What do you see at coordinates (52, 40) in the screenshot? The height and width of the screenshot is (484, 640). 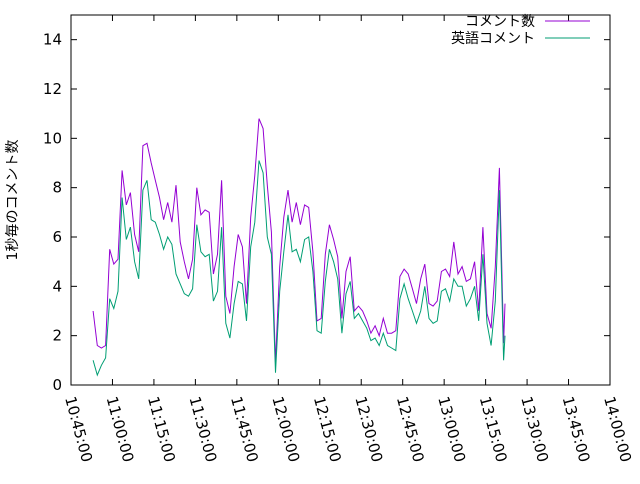 I see `y-tick-label: 14` at bounding box center [52, 40].